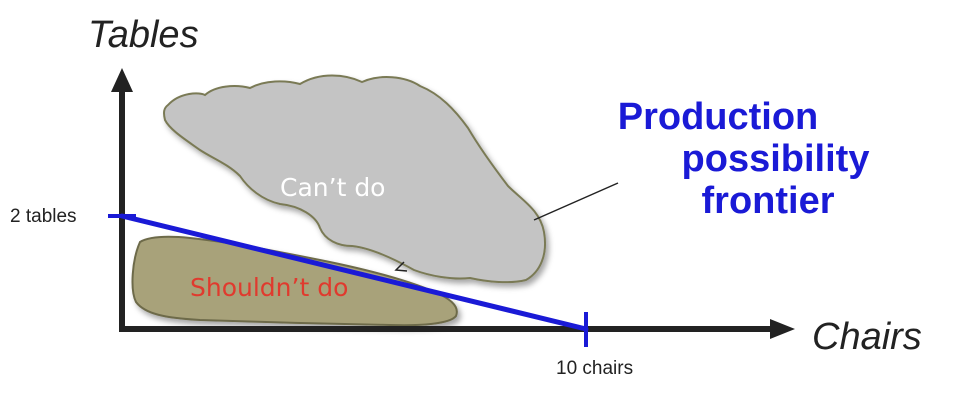 This screenshot has height=404, width=956. What do you see at coordinates (143, 35) in the screenshot?
I see `y-axis-title: Tables` at bounding box center [143, 35].